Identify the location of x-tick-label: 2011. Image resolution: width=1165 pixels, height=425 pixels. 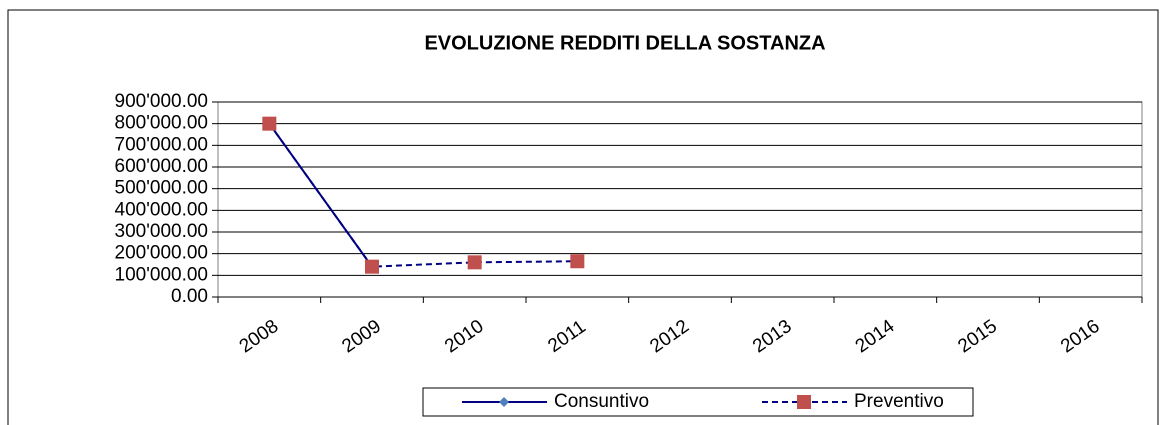
(567, 336).